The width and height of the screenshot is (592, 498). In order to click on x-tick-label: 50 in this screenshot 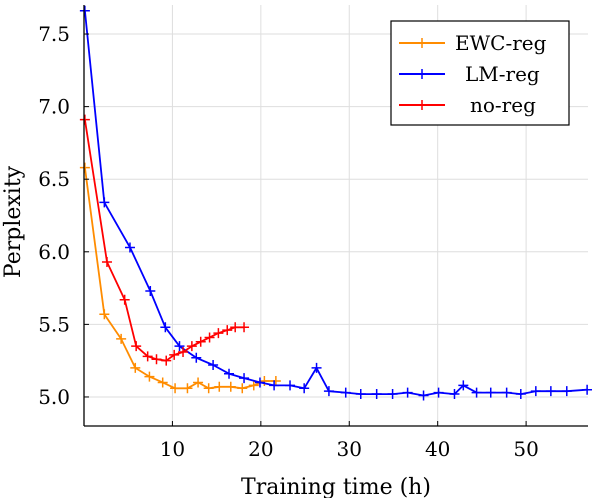, I will do `click(525, 449)`.